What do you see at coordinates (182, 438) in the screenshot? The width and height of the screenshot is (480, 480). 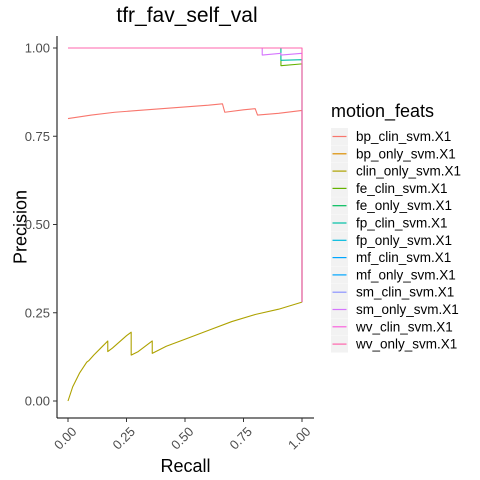 I see `x-tick-label: 0.50` at bounding box center [182, 438].